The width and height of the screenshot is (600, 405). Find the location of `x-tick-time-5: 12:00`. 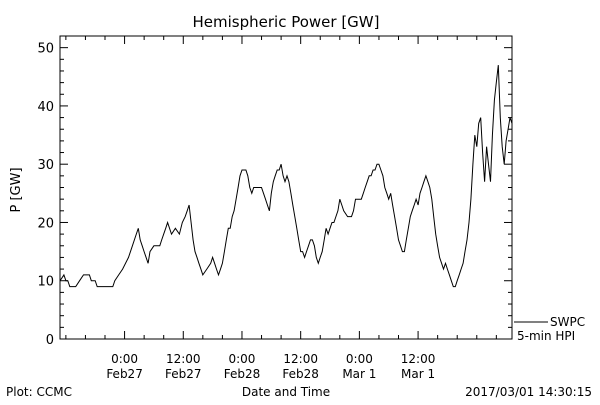

x-tick-time-5: 12:00 is located at coordinates (418, 359).